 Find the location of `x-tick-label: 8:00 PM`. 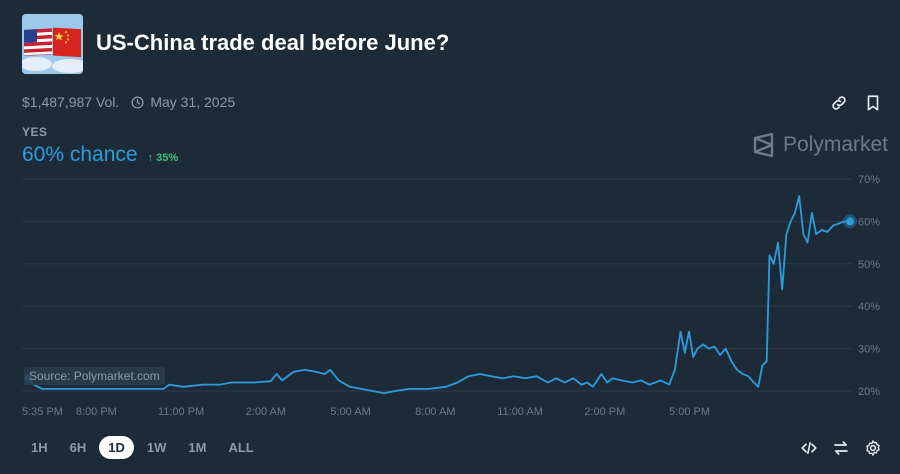

x-tick-label: 8:00 PM is located at coordinates (96, 412).